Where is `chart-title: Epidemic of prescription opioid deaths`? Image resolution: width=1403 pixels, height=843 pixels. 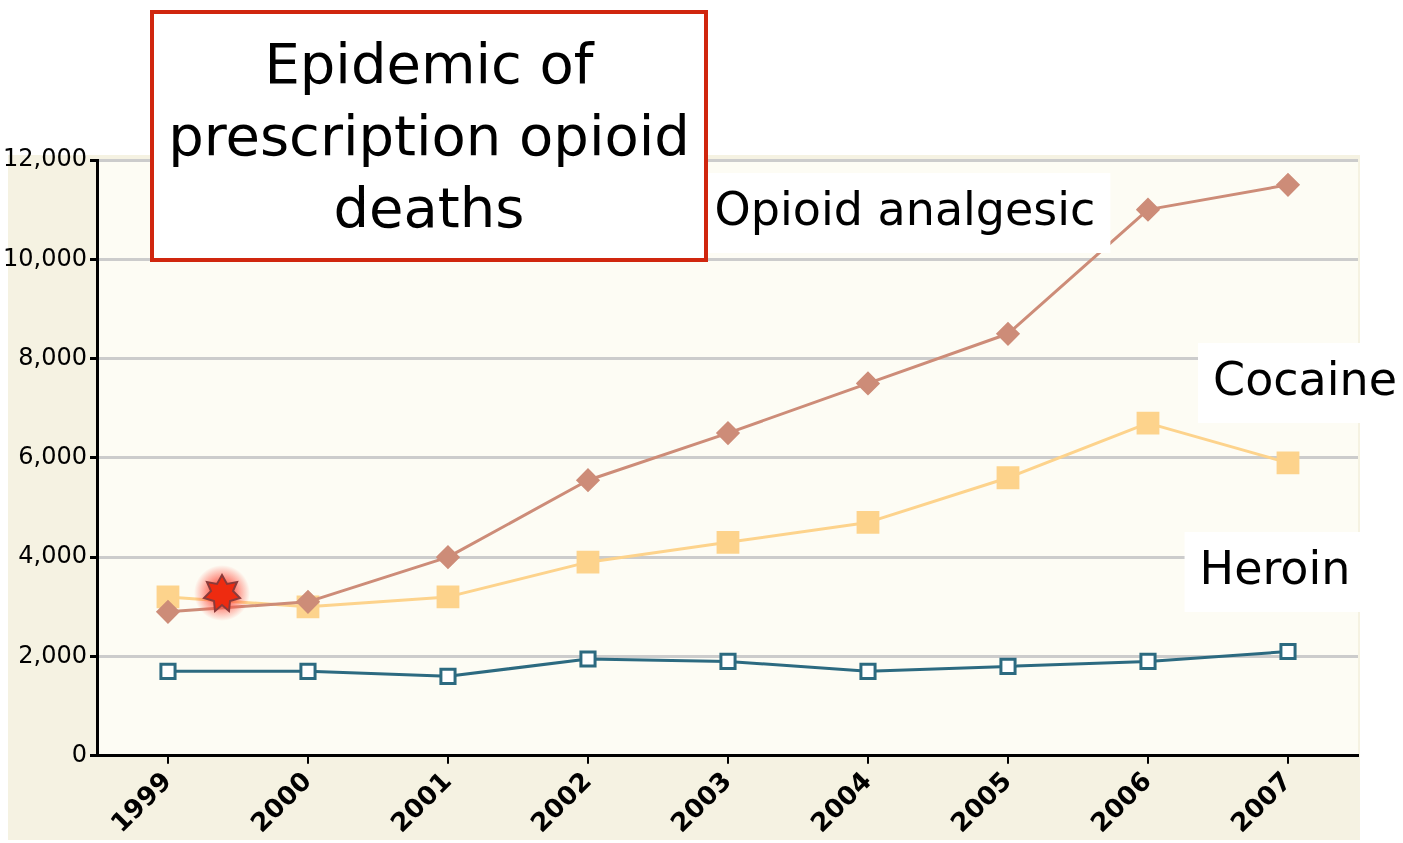 chart-title: Epidemic of prescription opioid deaths is located at coordinates (429, 136).